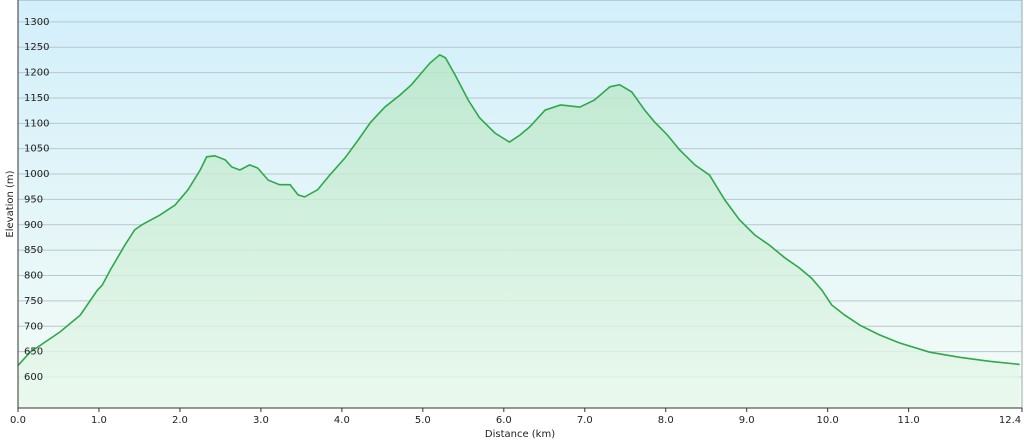  Describe the element at coordinates (342, 420) in the screenshot. I see `x-tick-label: 4.0` at that location.